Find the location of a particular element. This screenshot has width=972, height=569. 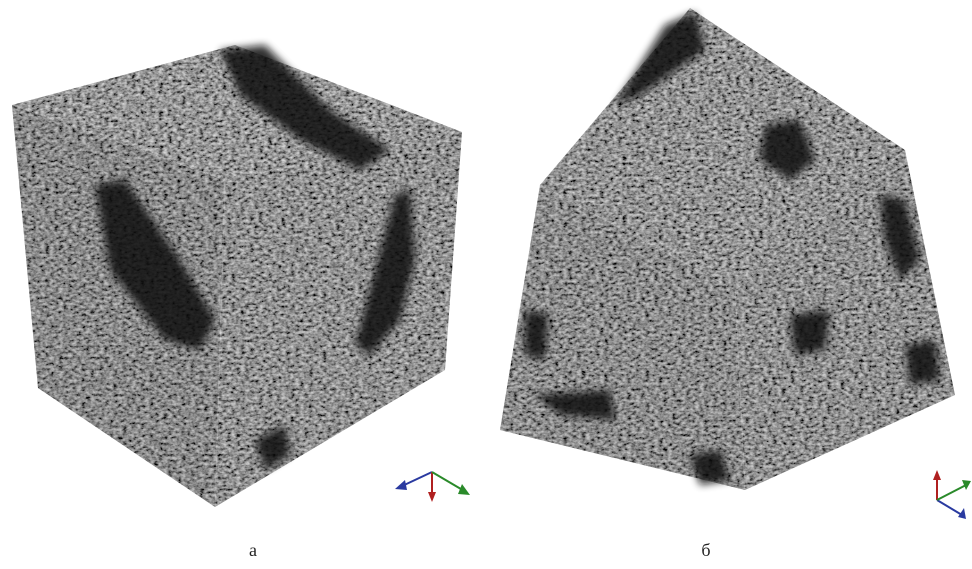

panel-label: б is located at coordinates (705, 550).